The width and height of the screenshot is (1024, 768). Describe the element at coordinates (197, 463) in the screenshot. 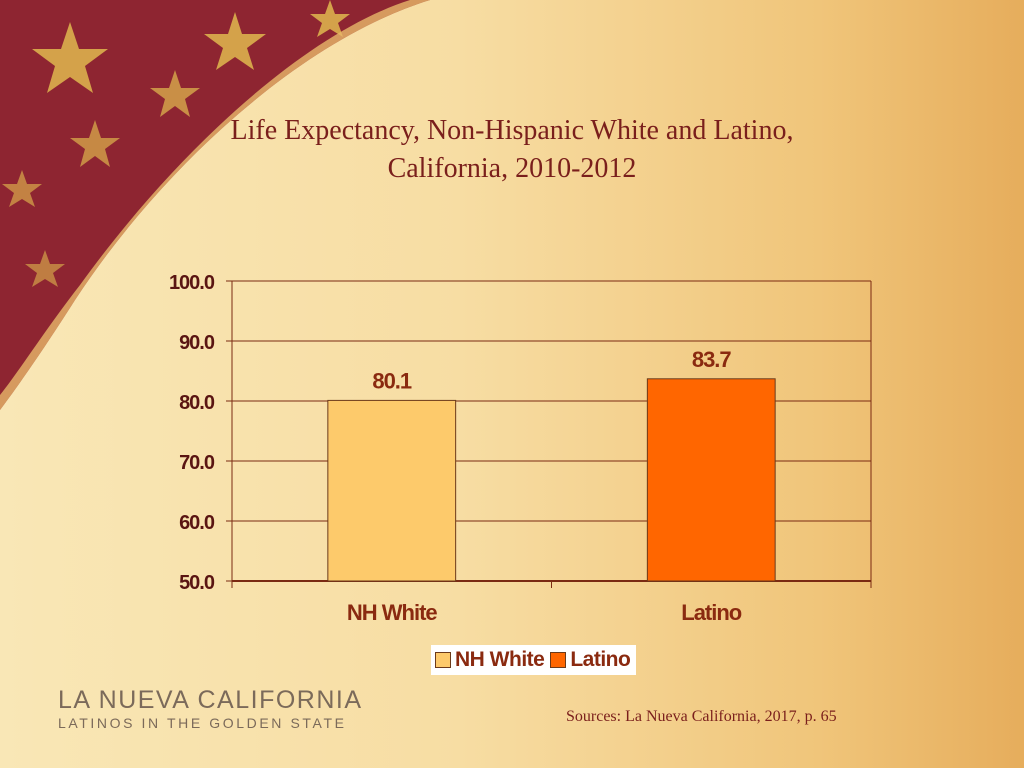

I see `y-tick-label: 70.0` at that location.